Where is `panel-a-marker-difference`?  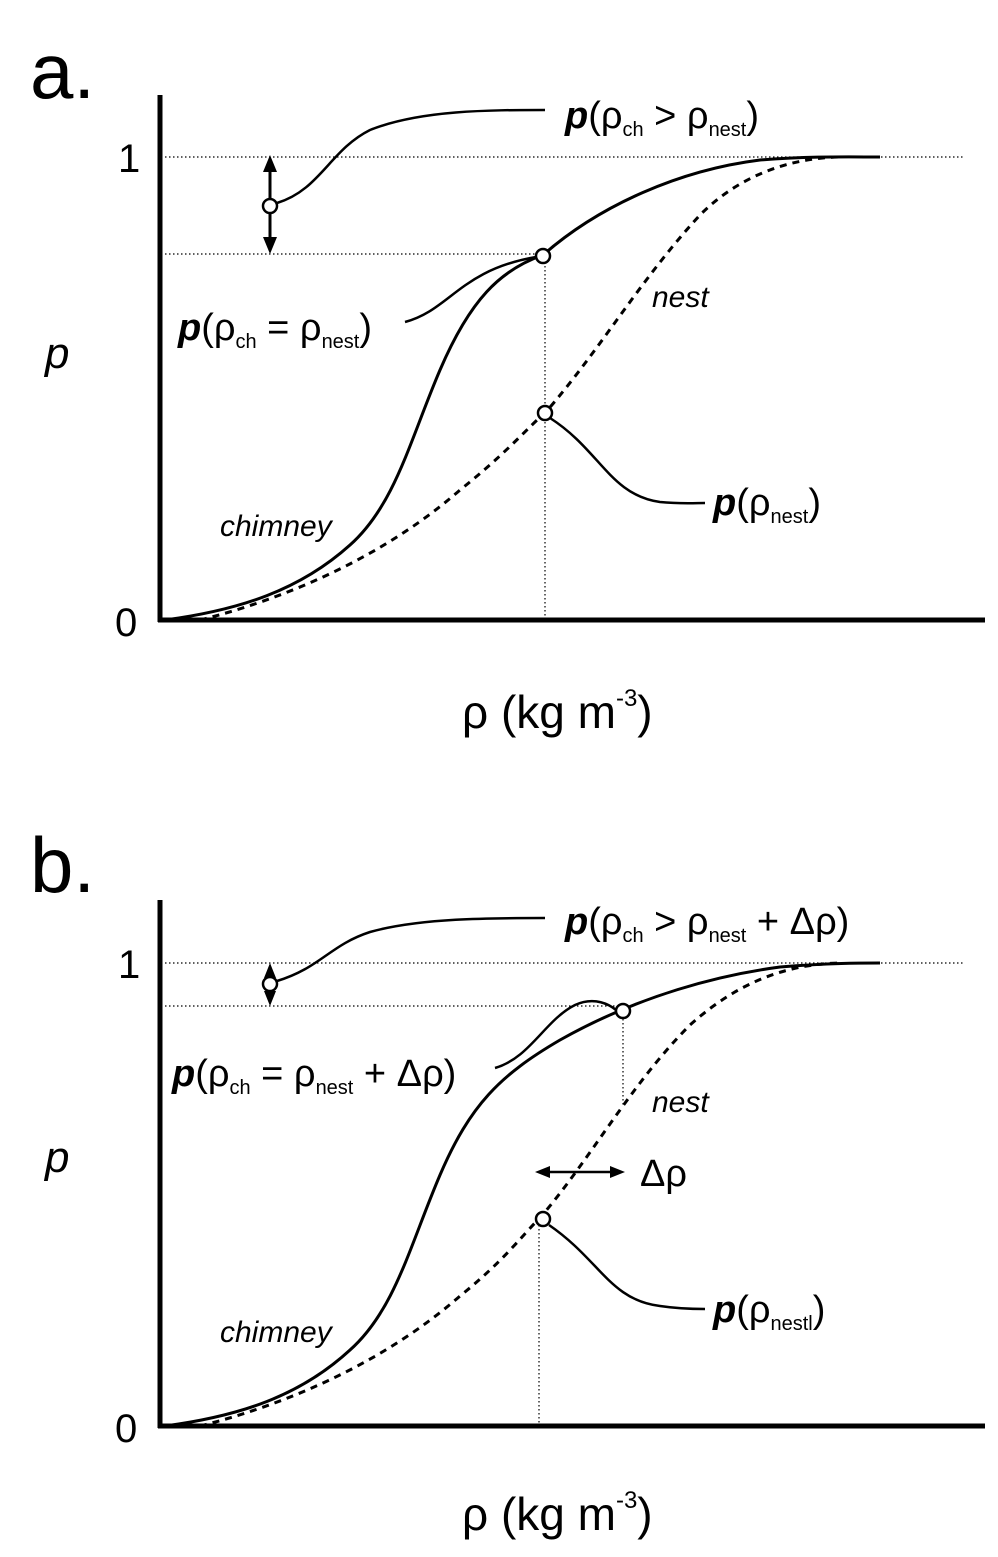
panel-a-marker-difference is located at coordinates (270, 206).